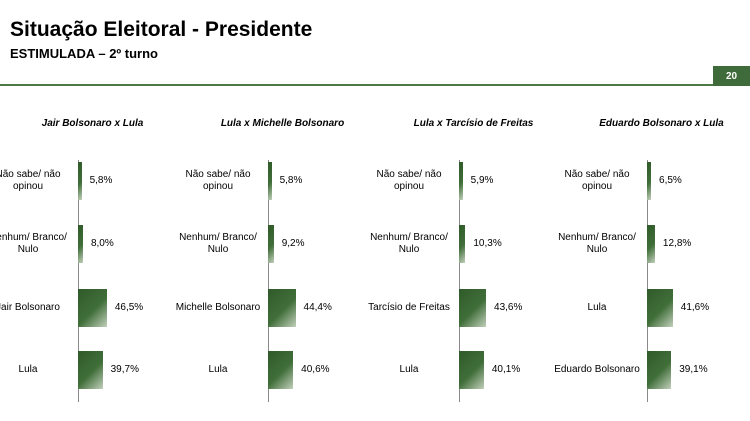 Image resolution: width=750 pixels, height=421 pixels. Describe the element at coordinates (315, 369) in the screenshot. I see `value-label: 40,6%` at that location.